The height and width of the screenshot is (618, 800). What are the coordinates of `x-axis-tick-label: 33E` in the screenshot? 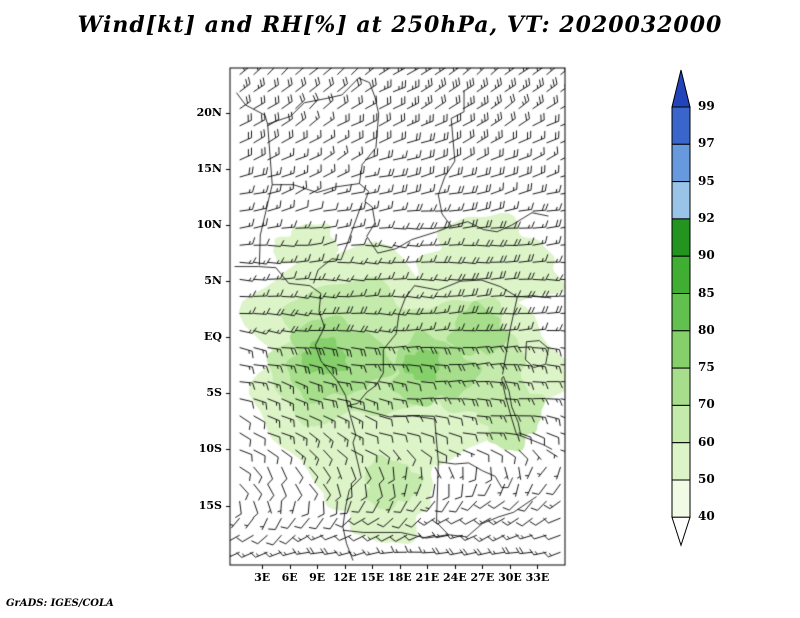 It's located at (537, 577).